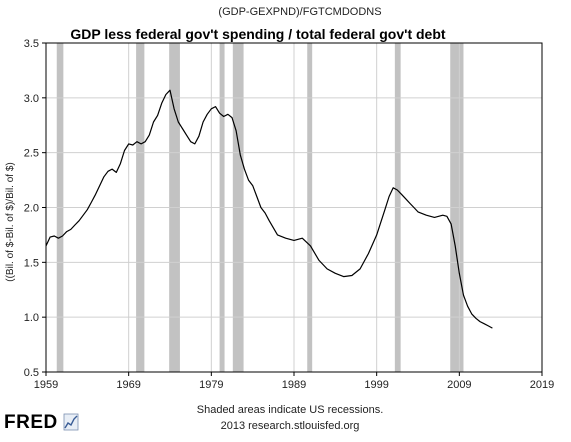 The width and height of the screenshot is (571, 442). Describe the element at coordinates (46, 385) in the screenshot. I see `x-tick-label: 1959` at that location.